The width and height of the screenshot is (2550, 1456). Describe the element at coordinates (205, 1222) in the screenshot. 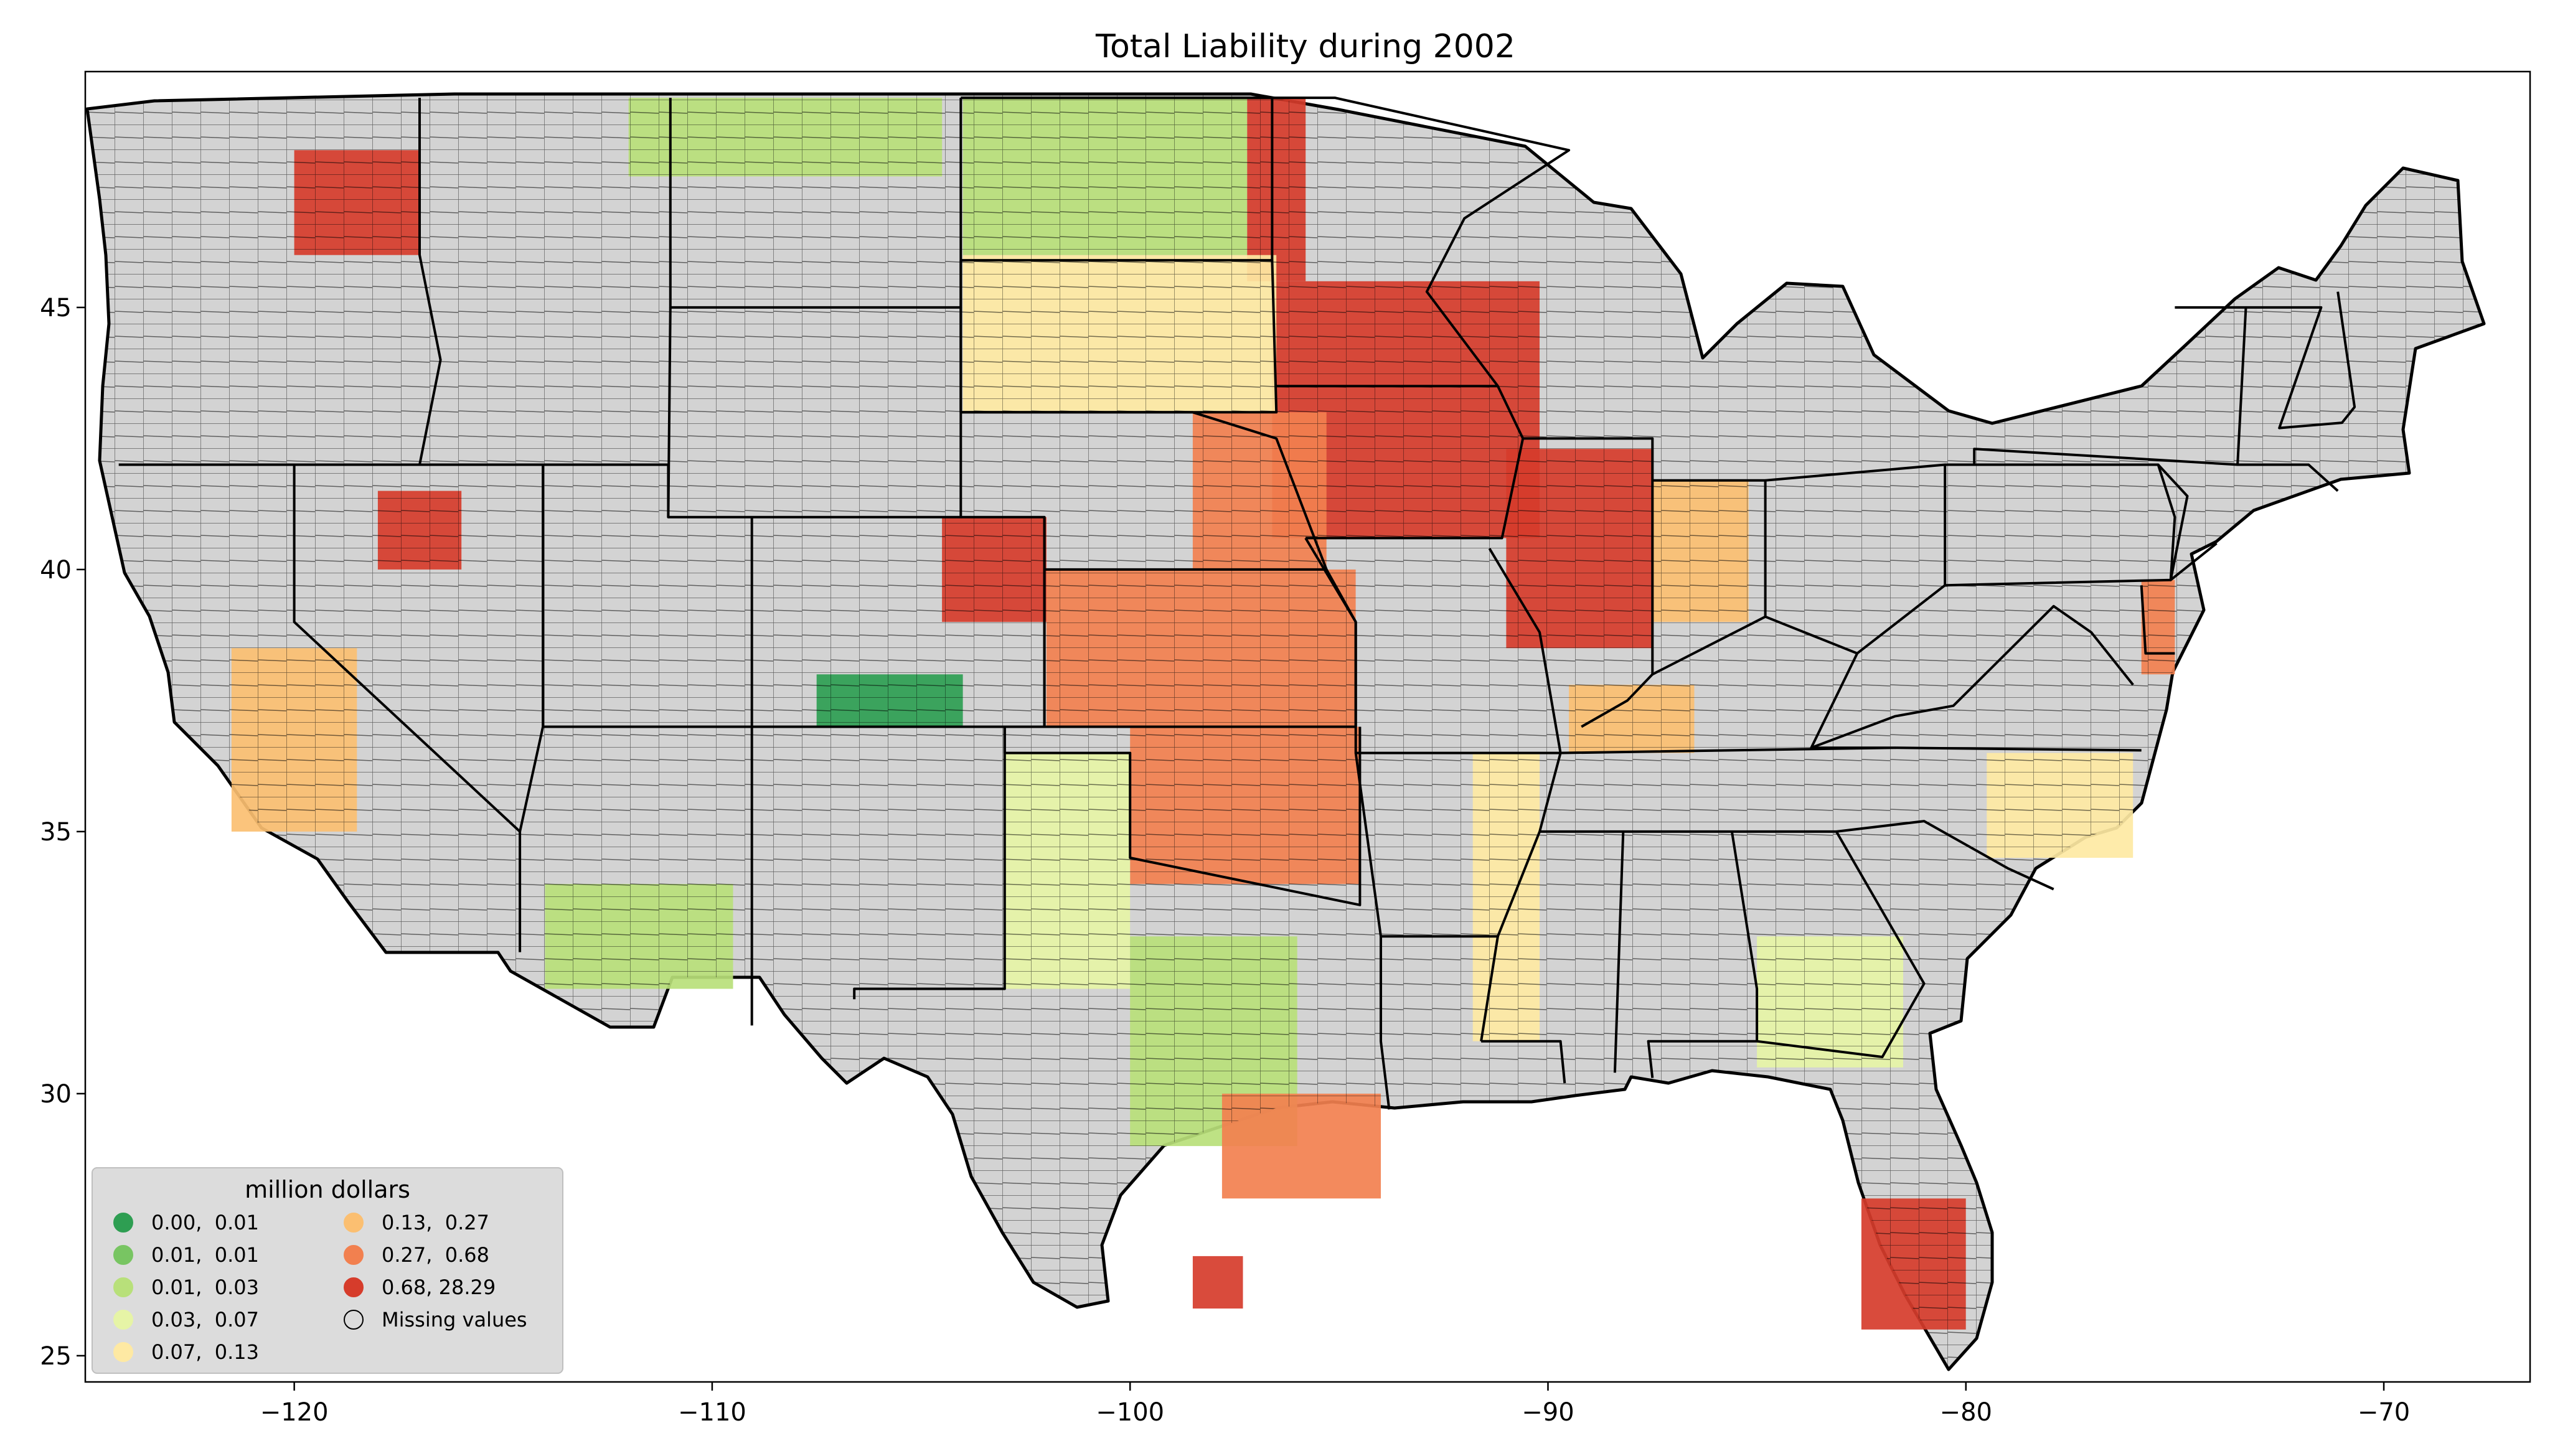

I see `legend-label: 0.00, 0.01` at that location.